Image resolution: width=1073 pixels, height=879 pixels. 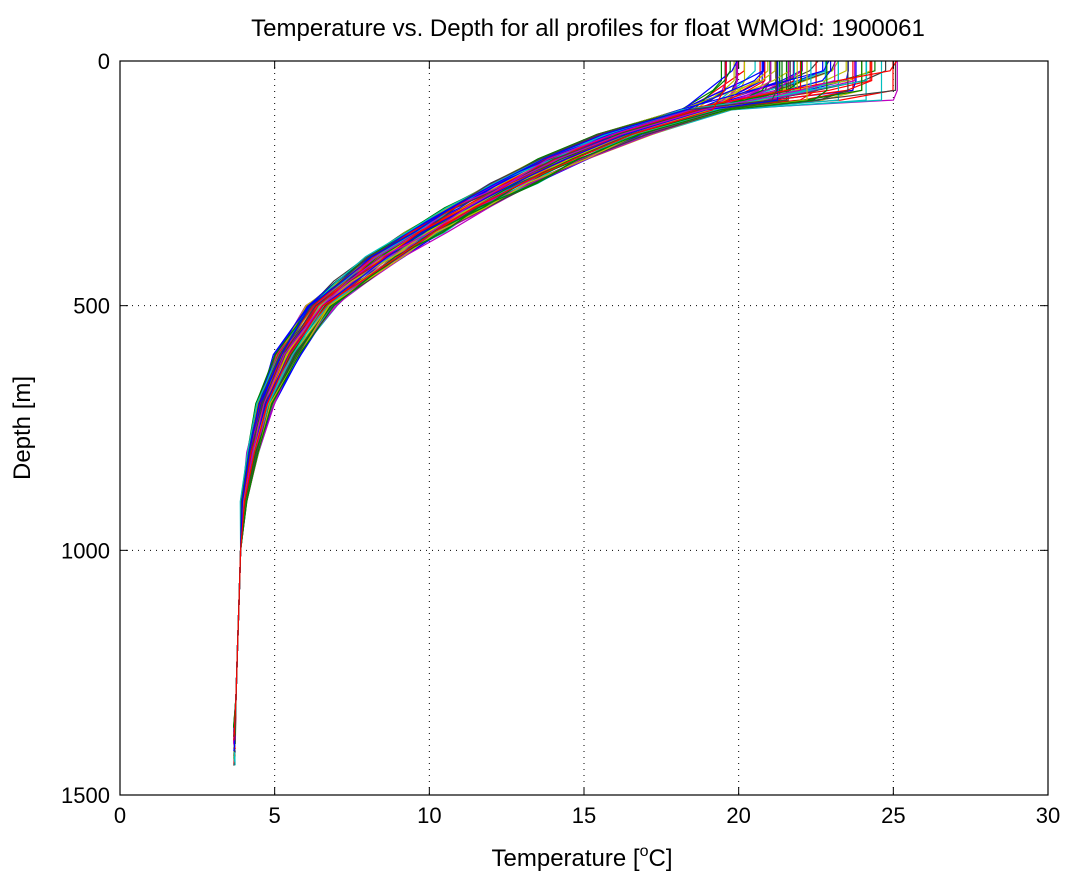 I want to click on y-tick-label: 500, so click(x=91, y=306).